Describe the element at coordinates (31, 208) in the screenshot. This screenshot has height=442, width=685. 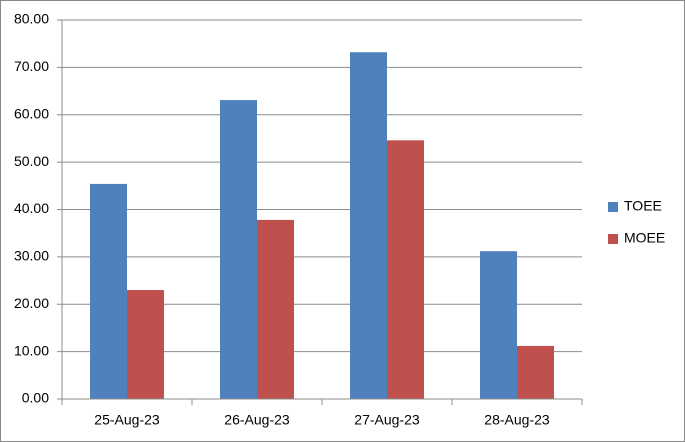
I see `y-tick-label: 40.00` at that location.